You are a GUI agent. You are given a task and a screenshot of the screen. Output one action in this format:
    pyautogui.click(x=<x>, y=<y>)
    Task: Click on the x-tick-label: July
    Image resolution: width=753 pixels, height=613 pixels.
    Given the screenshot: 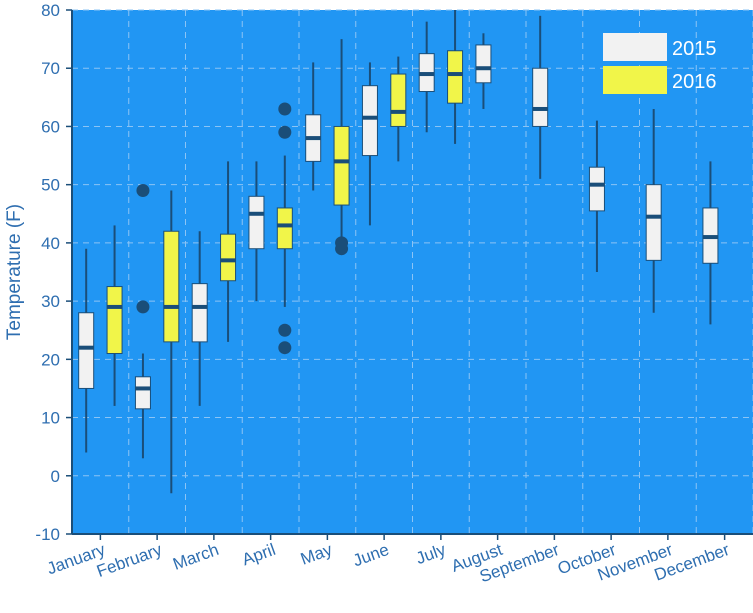 What is the action you would take?
    pyautogui.click(x=430, y=554)
    